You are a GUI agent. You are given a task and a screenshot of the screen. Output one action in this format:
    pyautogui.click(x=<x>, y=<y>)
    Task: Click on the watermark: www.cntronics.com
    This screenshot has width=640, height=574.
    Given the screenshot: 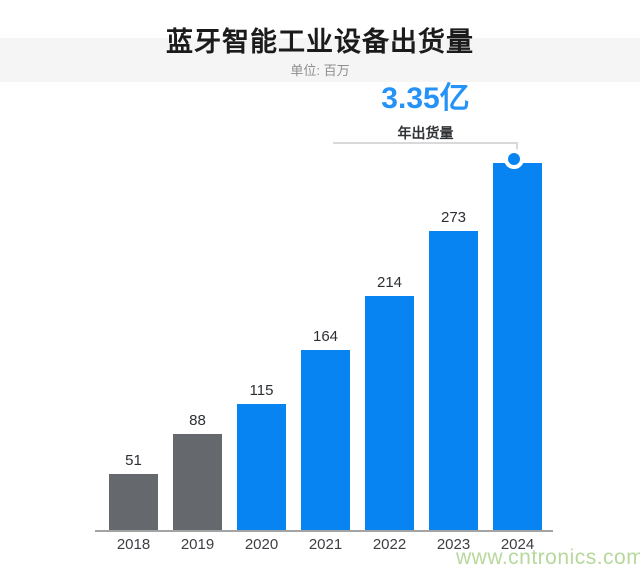 What is the action you would take?
    pyautogui.click(x=548, y=557)
    